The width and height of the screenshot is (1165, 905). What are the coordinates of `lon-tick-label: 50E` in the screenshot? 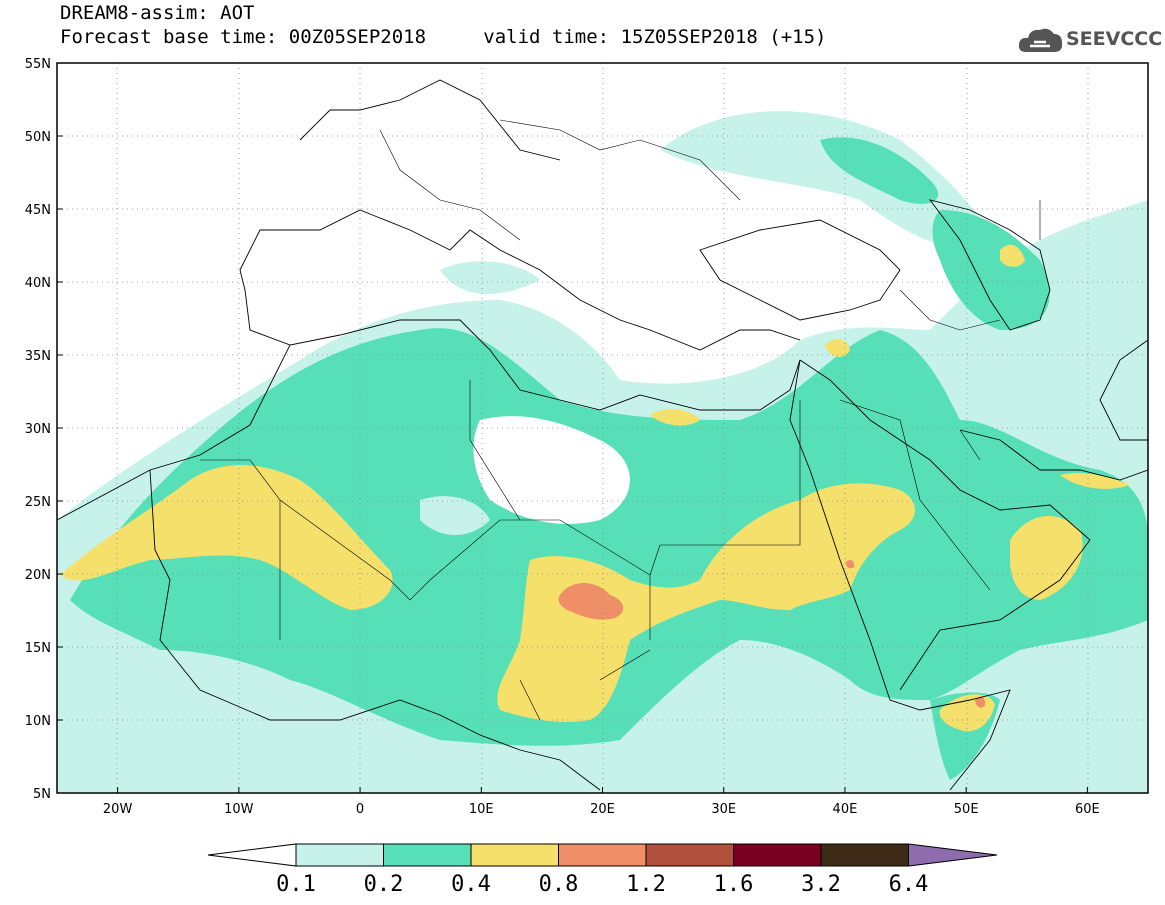 It's located at (966, 809).